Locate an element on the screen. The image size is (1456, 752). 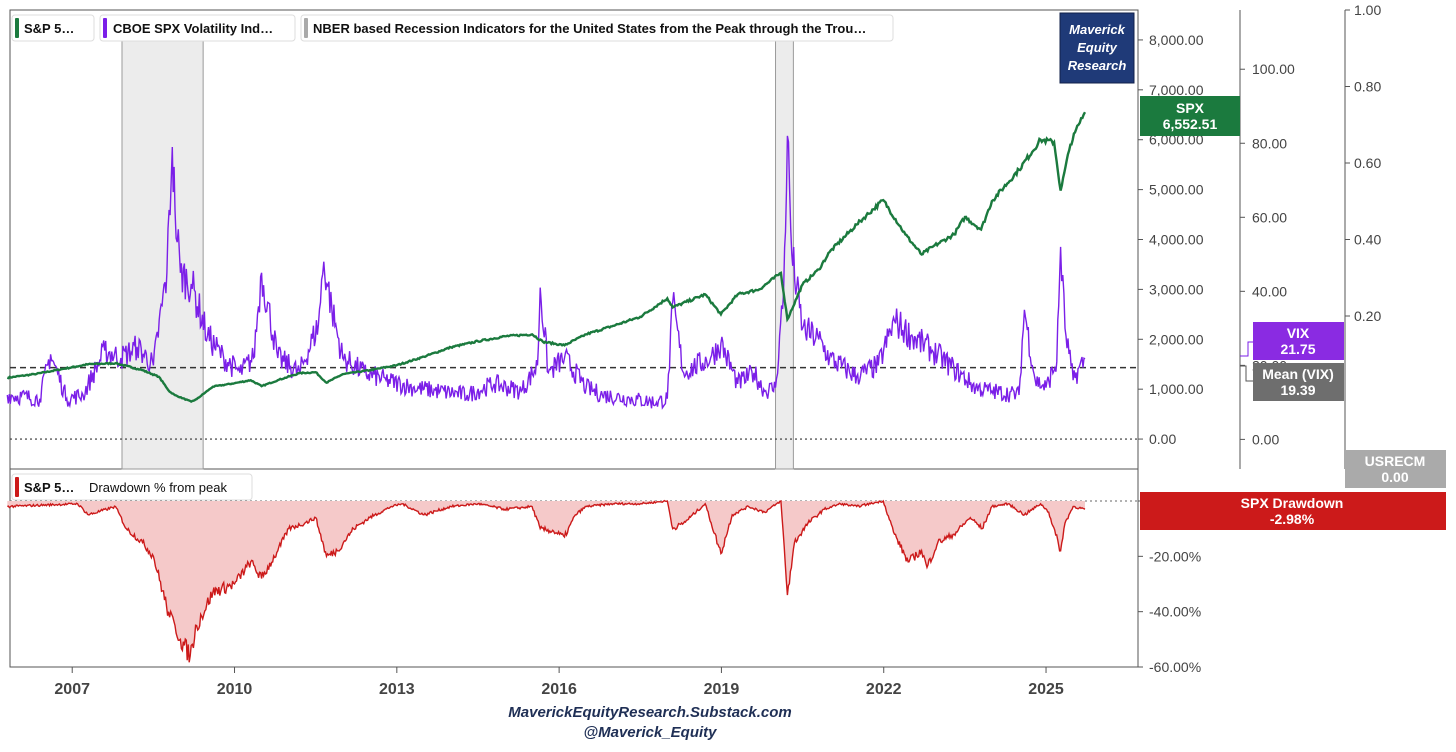
vix-last-value-tag: VIX 21.75 is located at coordinates (1292, 341).